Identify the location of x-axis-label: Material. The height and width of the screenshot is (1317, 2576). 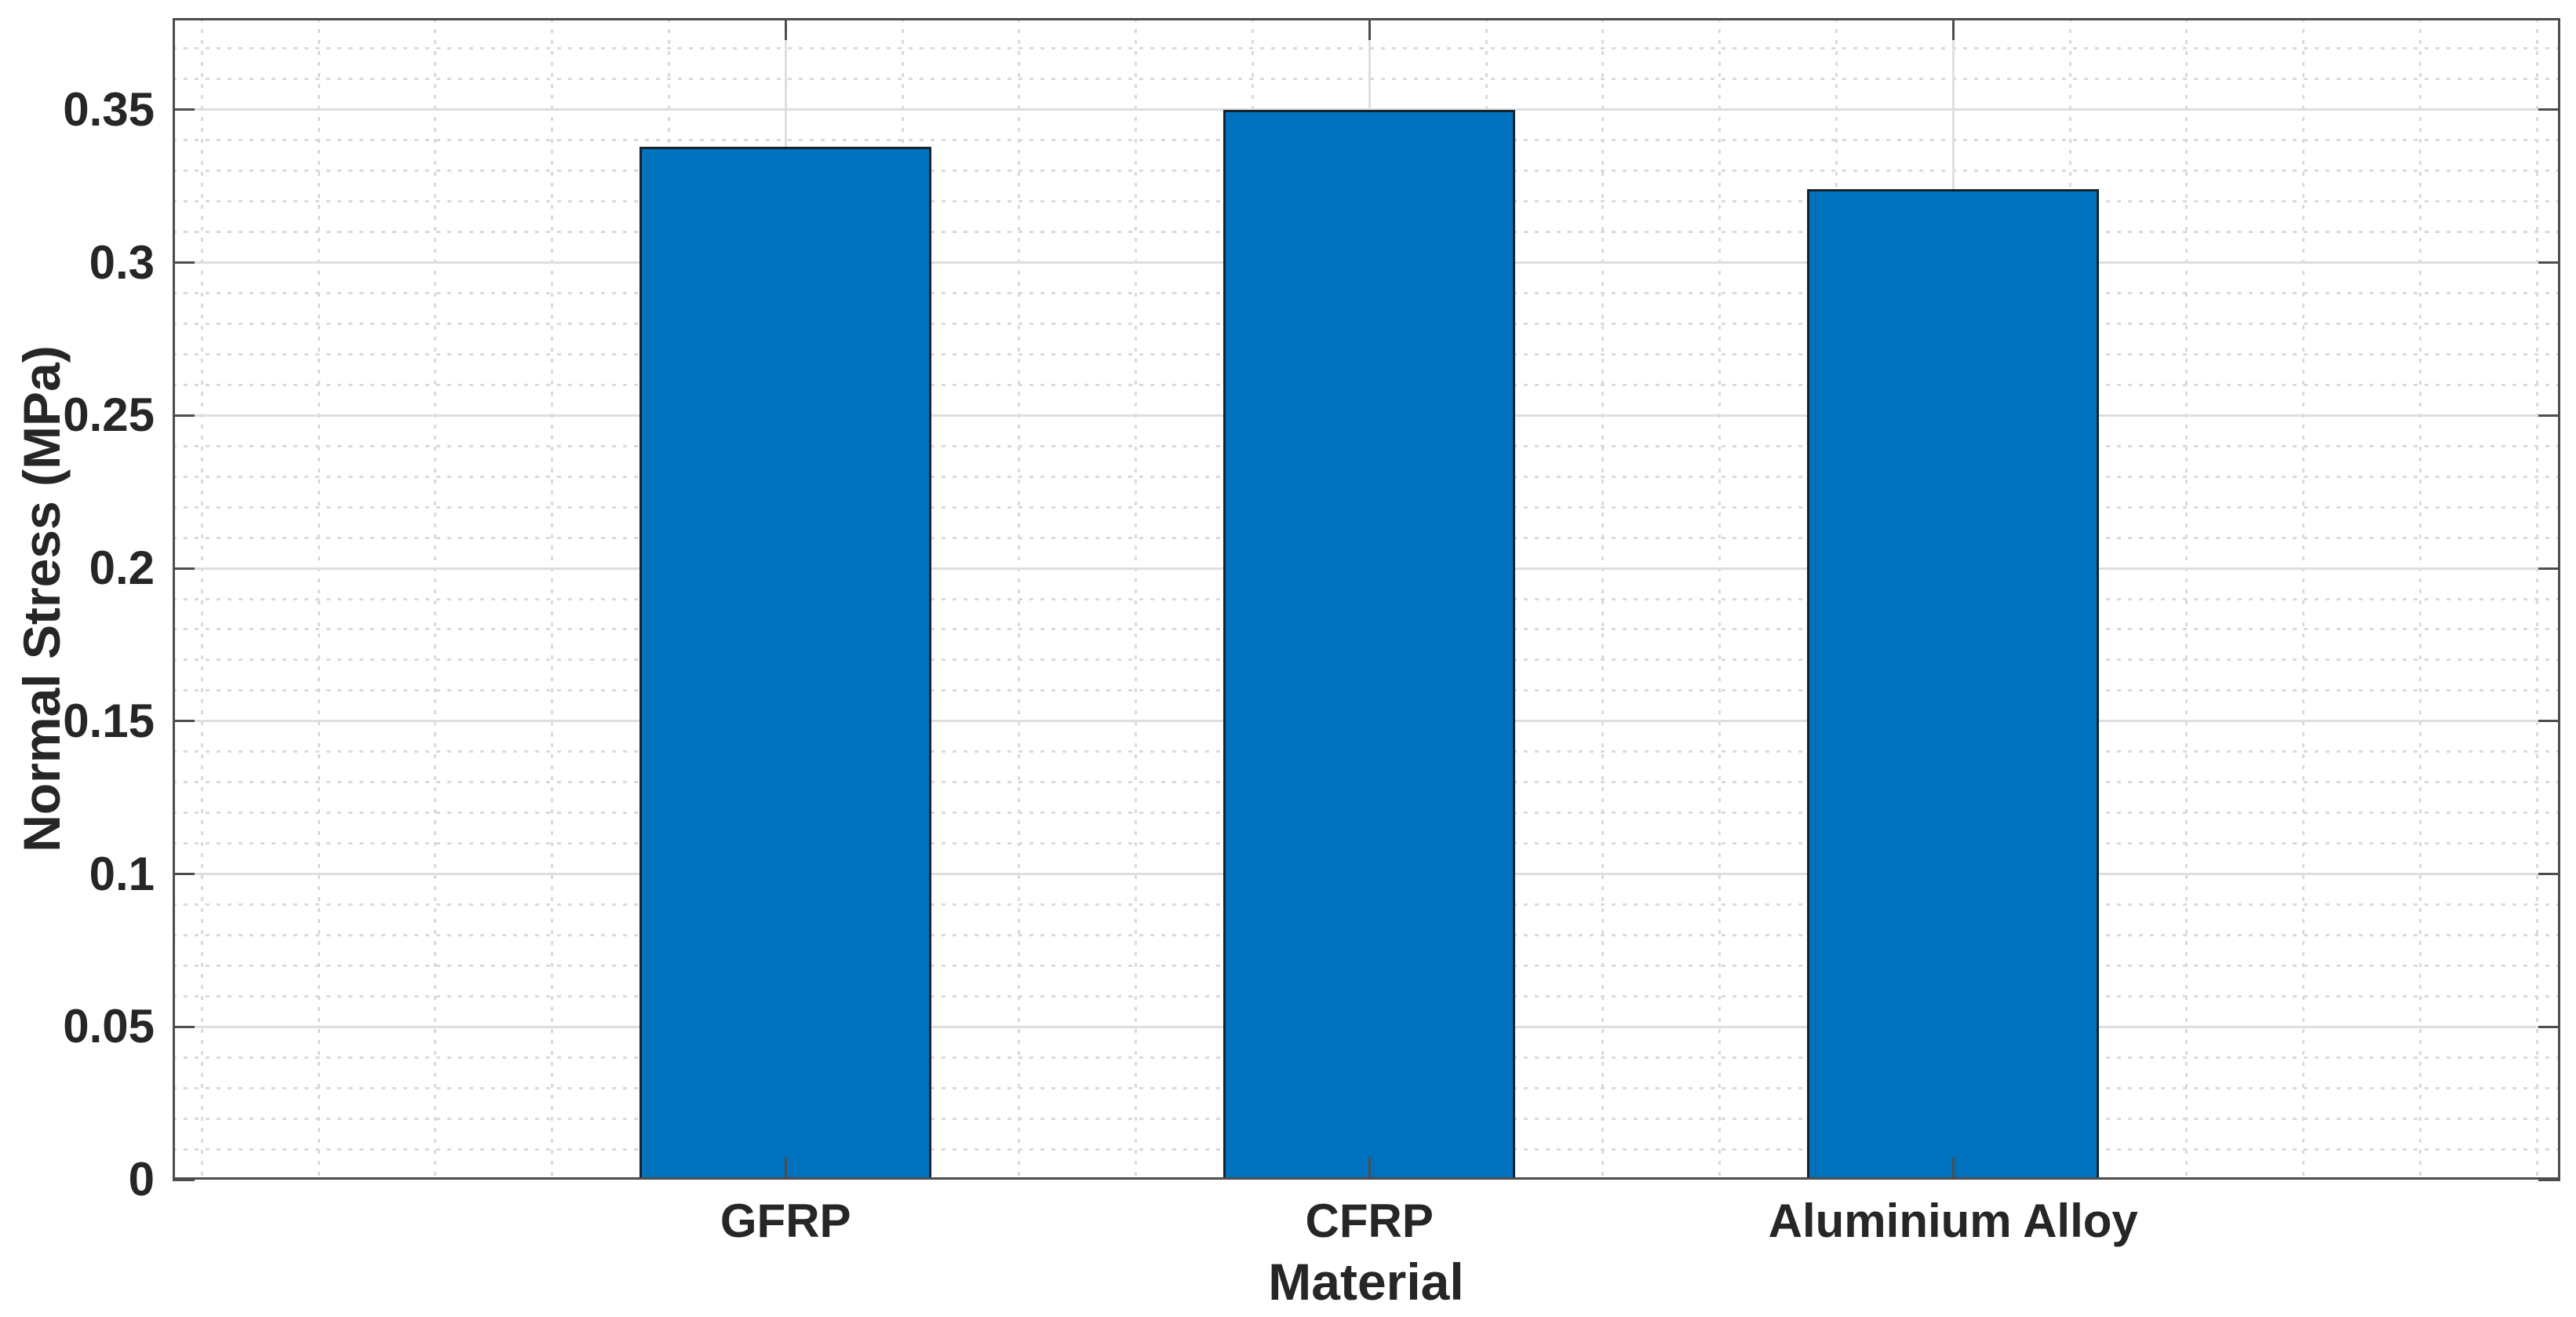
(1366, 1282).